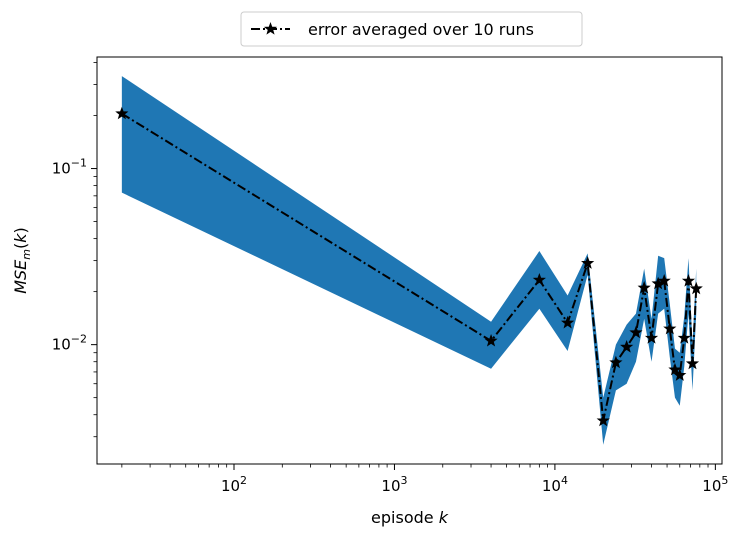 The image size is (748, 541). What do you see at coordinates (715, 484) in the screenshot?
I see `x-tick-label: 10⁵` at bounding box center [715, 484].